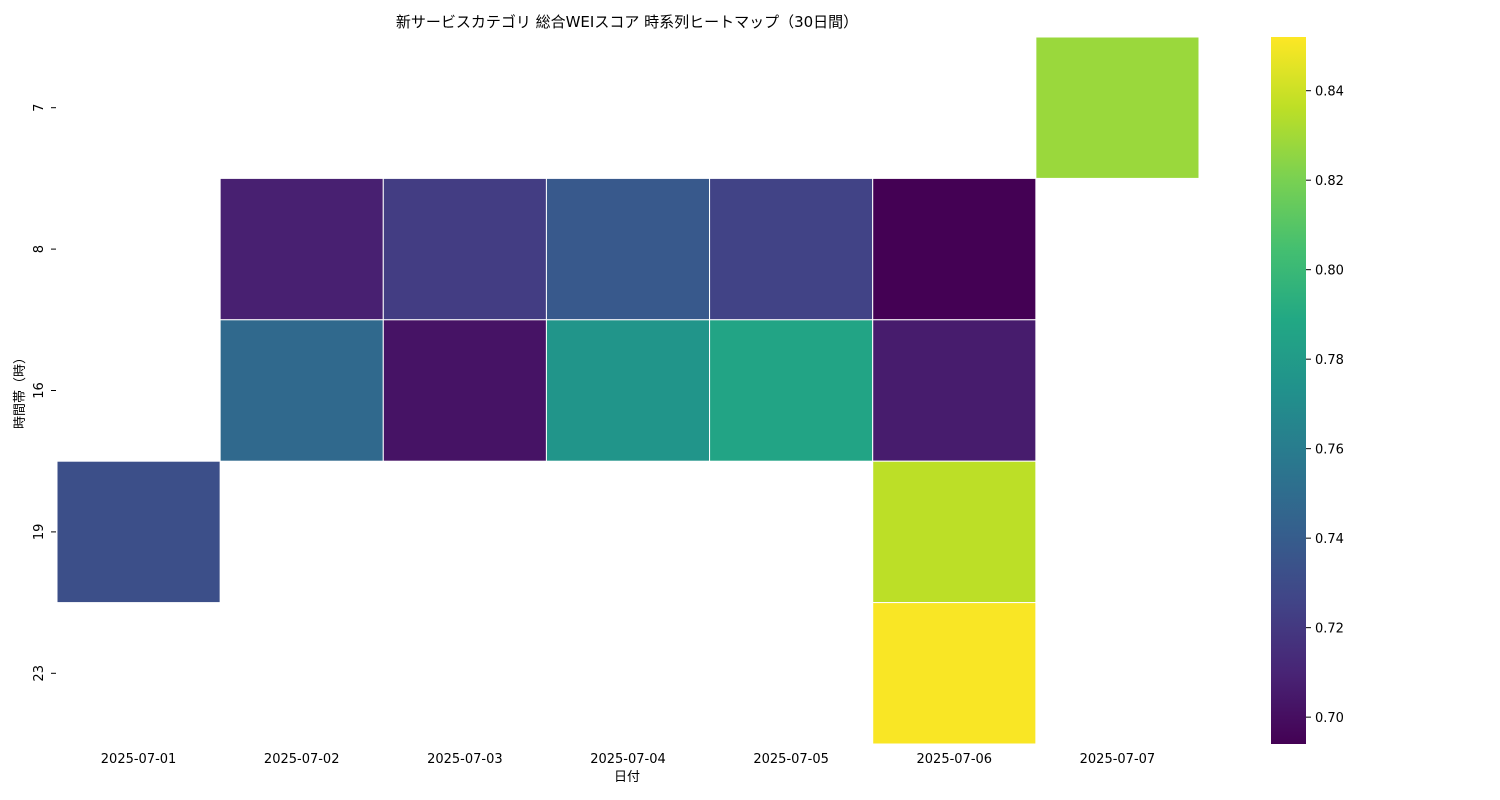  What do you see at coordinates (1329, 271) in the screenshot?
I see `colorbar-tick-label: 0.80` at bounding box center [1329, 271].